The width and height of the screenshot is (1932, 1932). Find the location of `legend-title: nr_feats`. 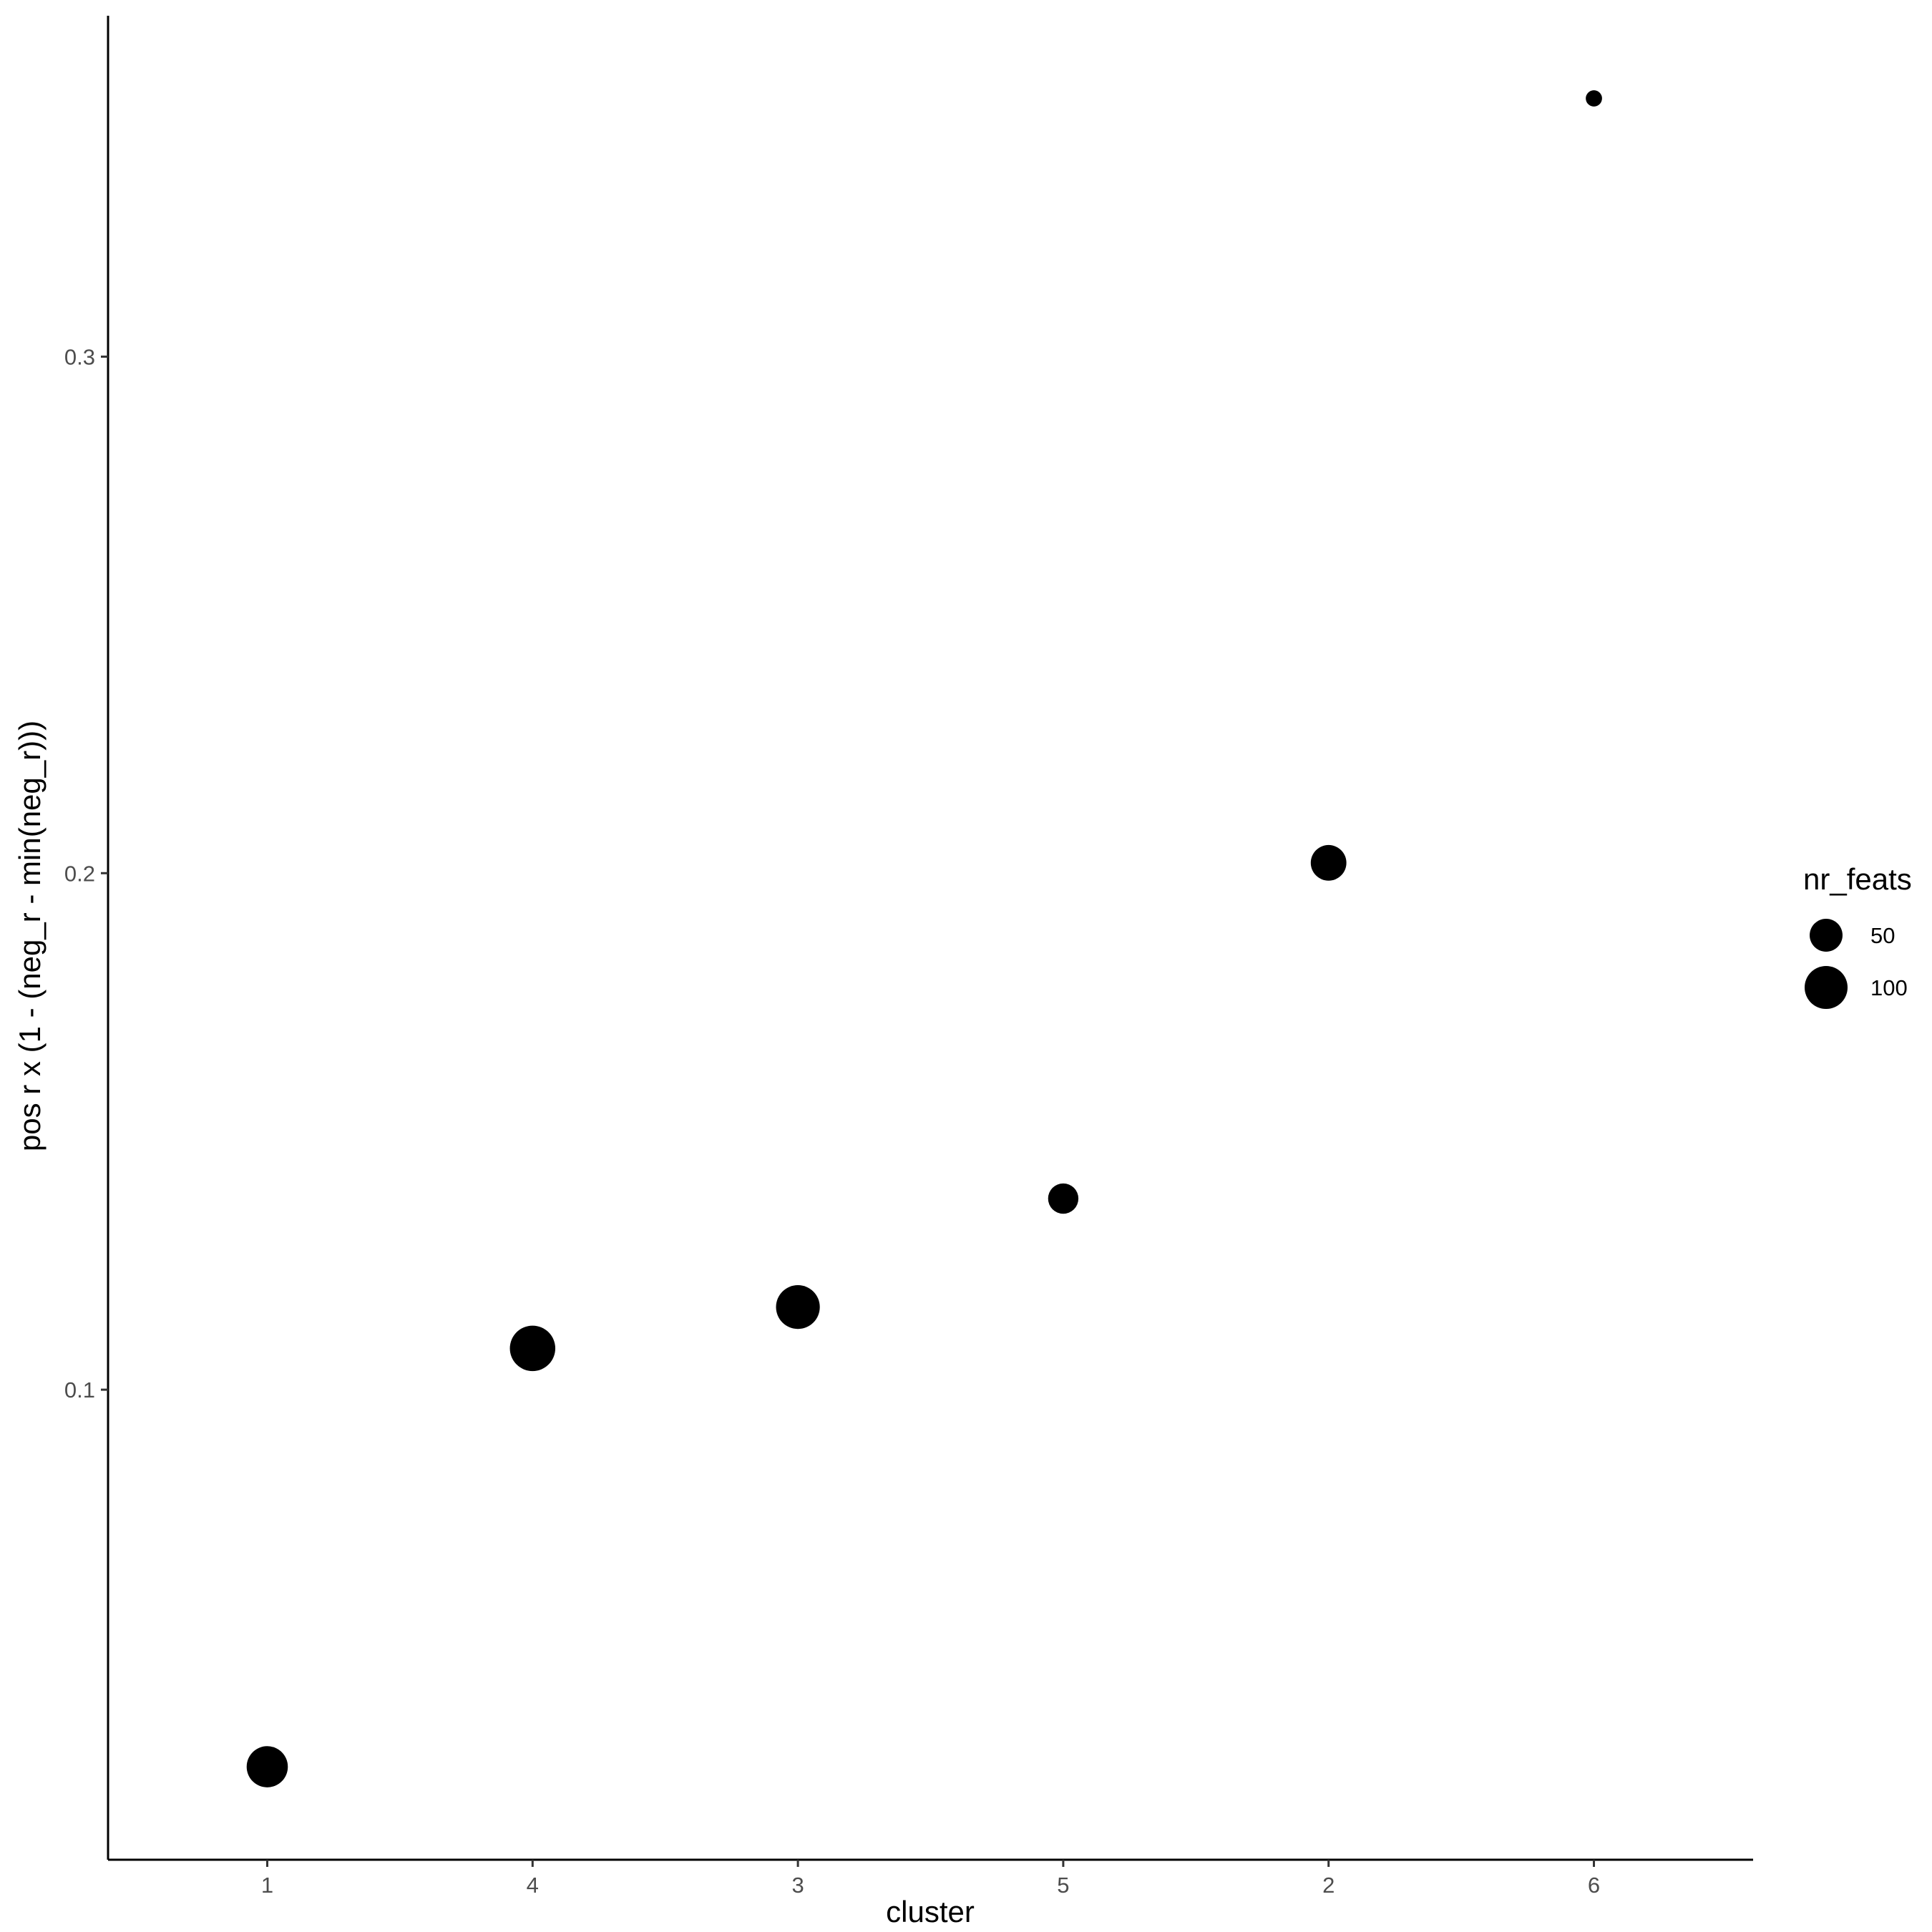

legend-title: nr_feats is located at coordinates (1857, 879).